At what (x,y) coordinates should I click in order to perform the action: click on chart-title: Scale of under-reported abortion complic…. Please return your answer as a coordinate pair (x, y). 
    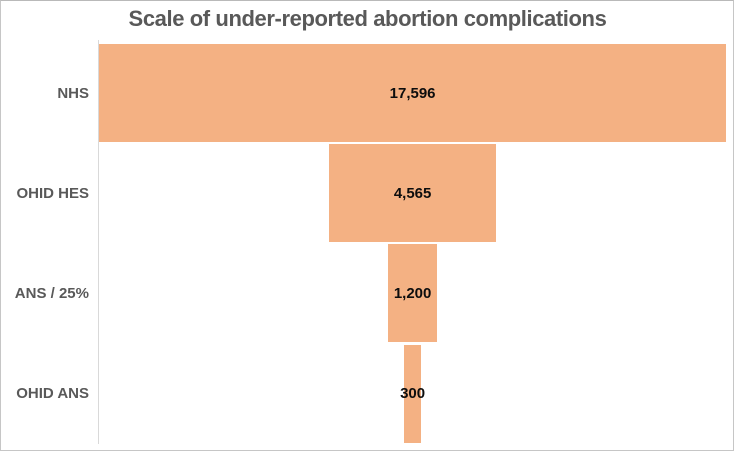
    Looking at the image, I should click on (367, 18).